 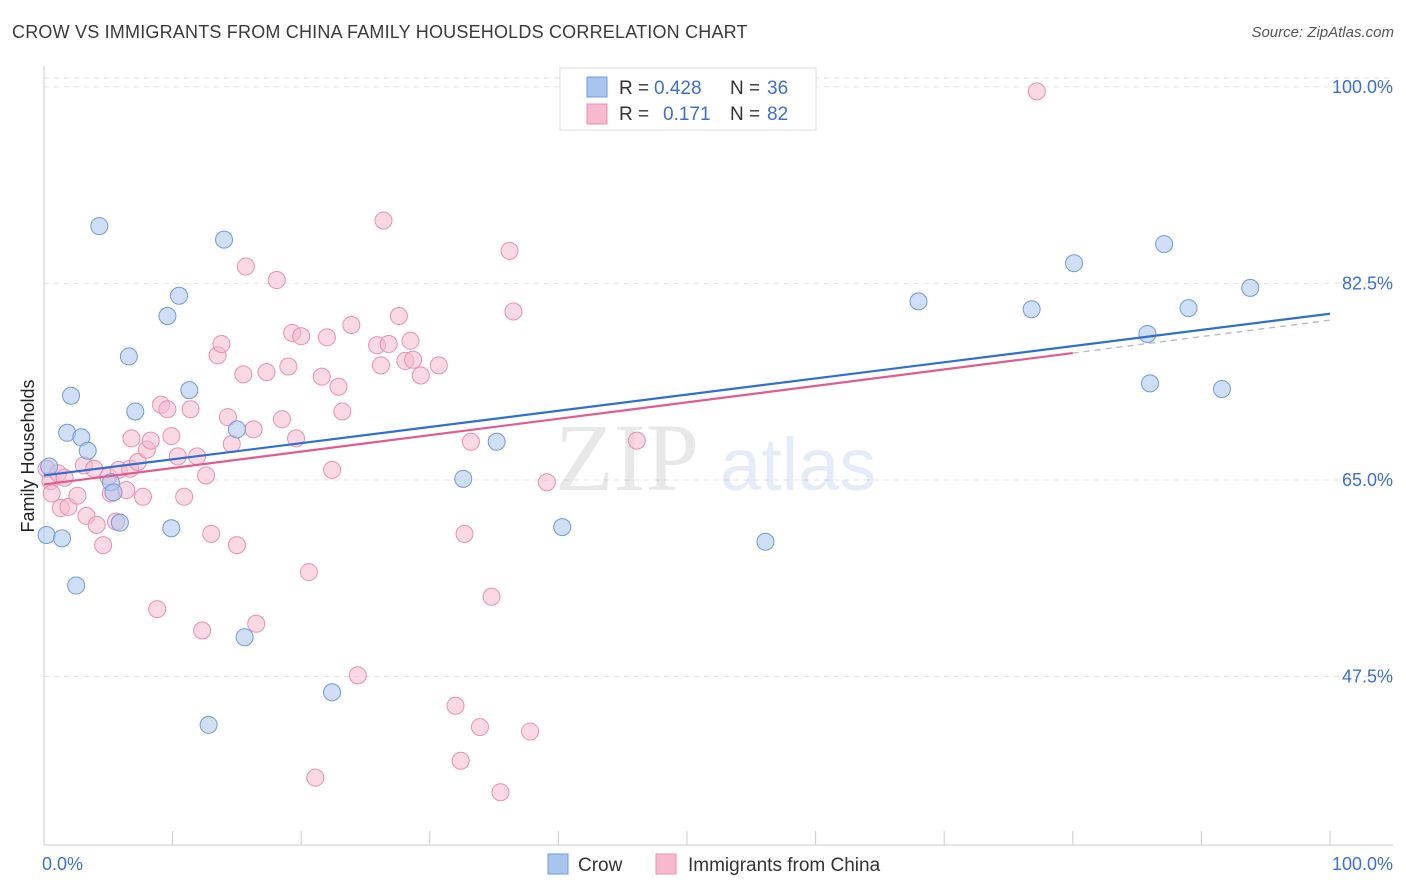 I want to click on legend-swatch-china, so click(x=597, y=114).